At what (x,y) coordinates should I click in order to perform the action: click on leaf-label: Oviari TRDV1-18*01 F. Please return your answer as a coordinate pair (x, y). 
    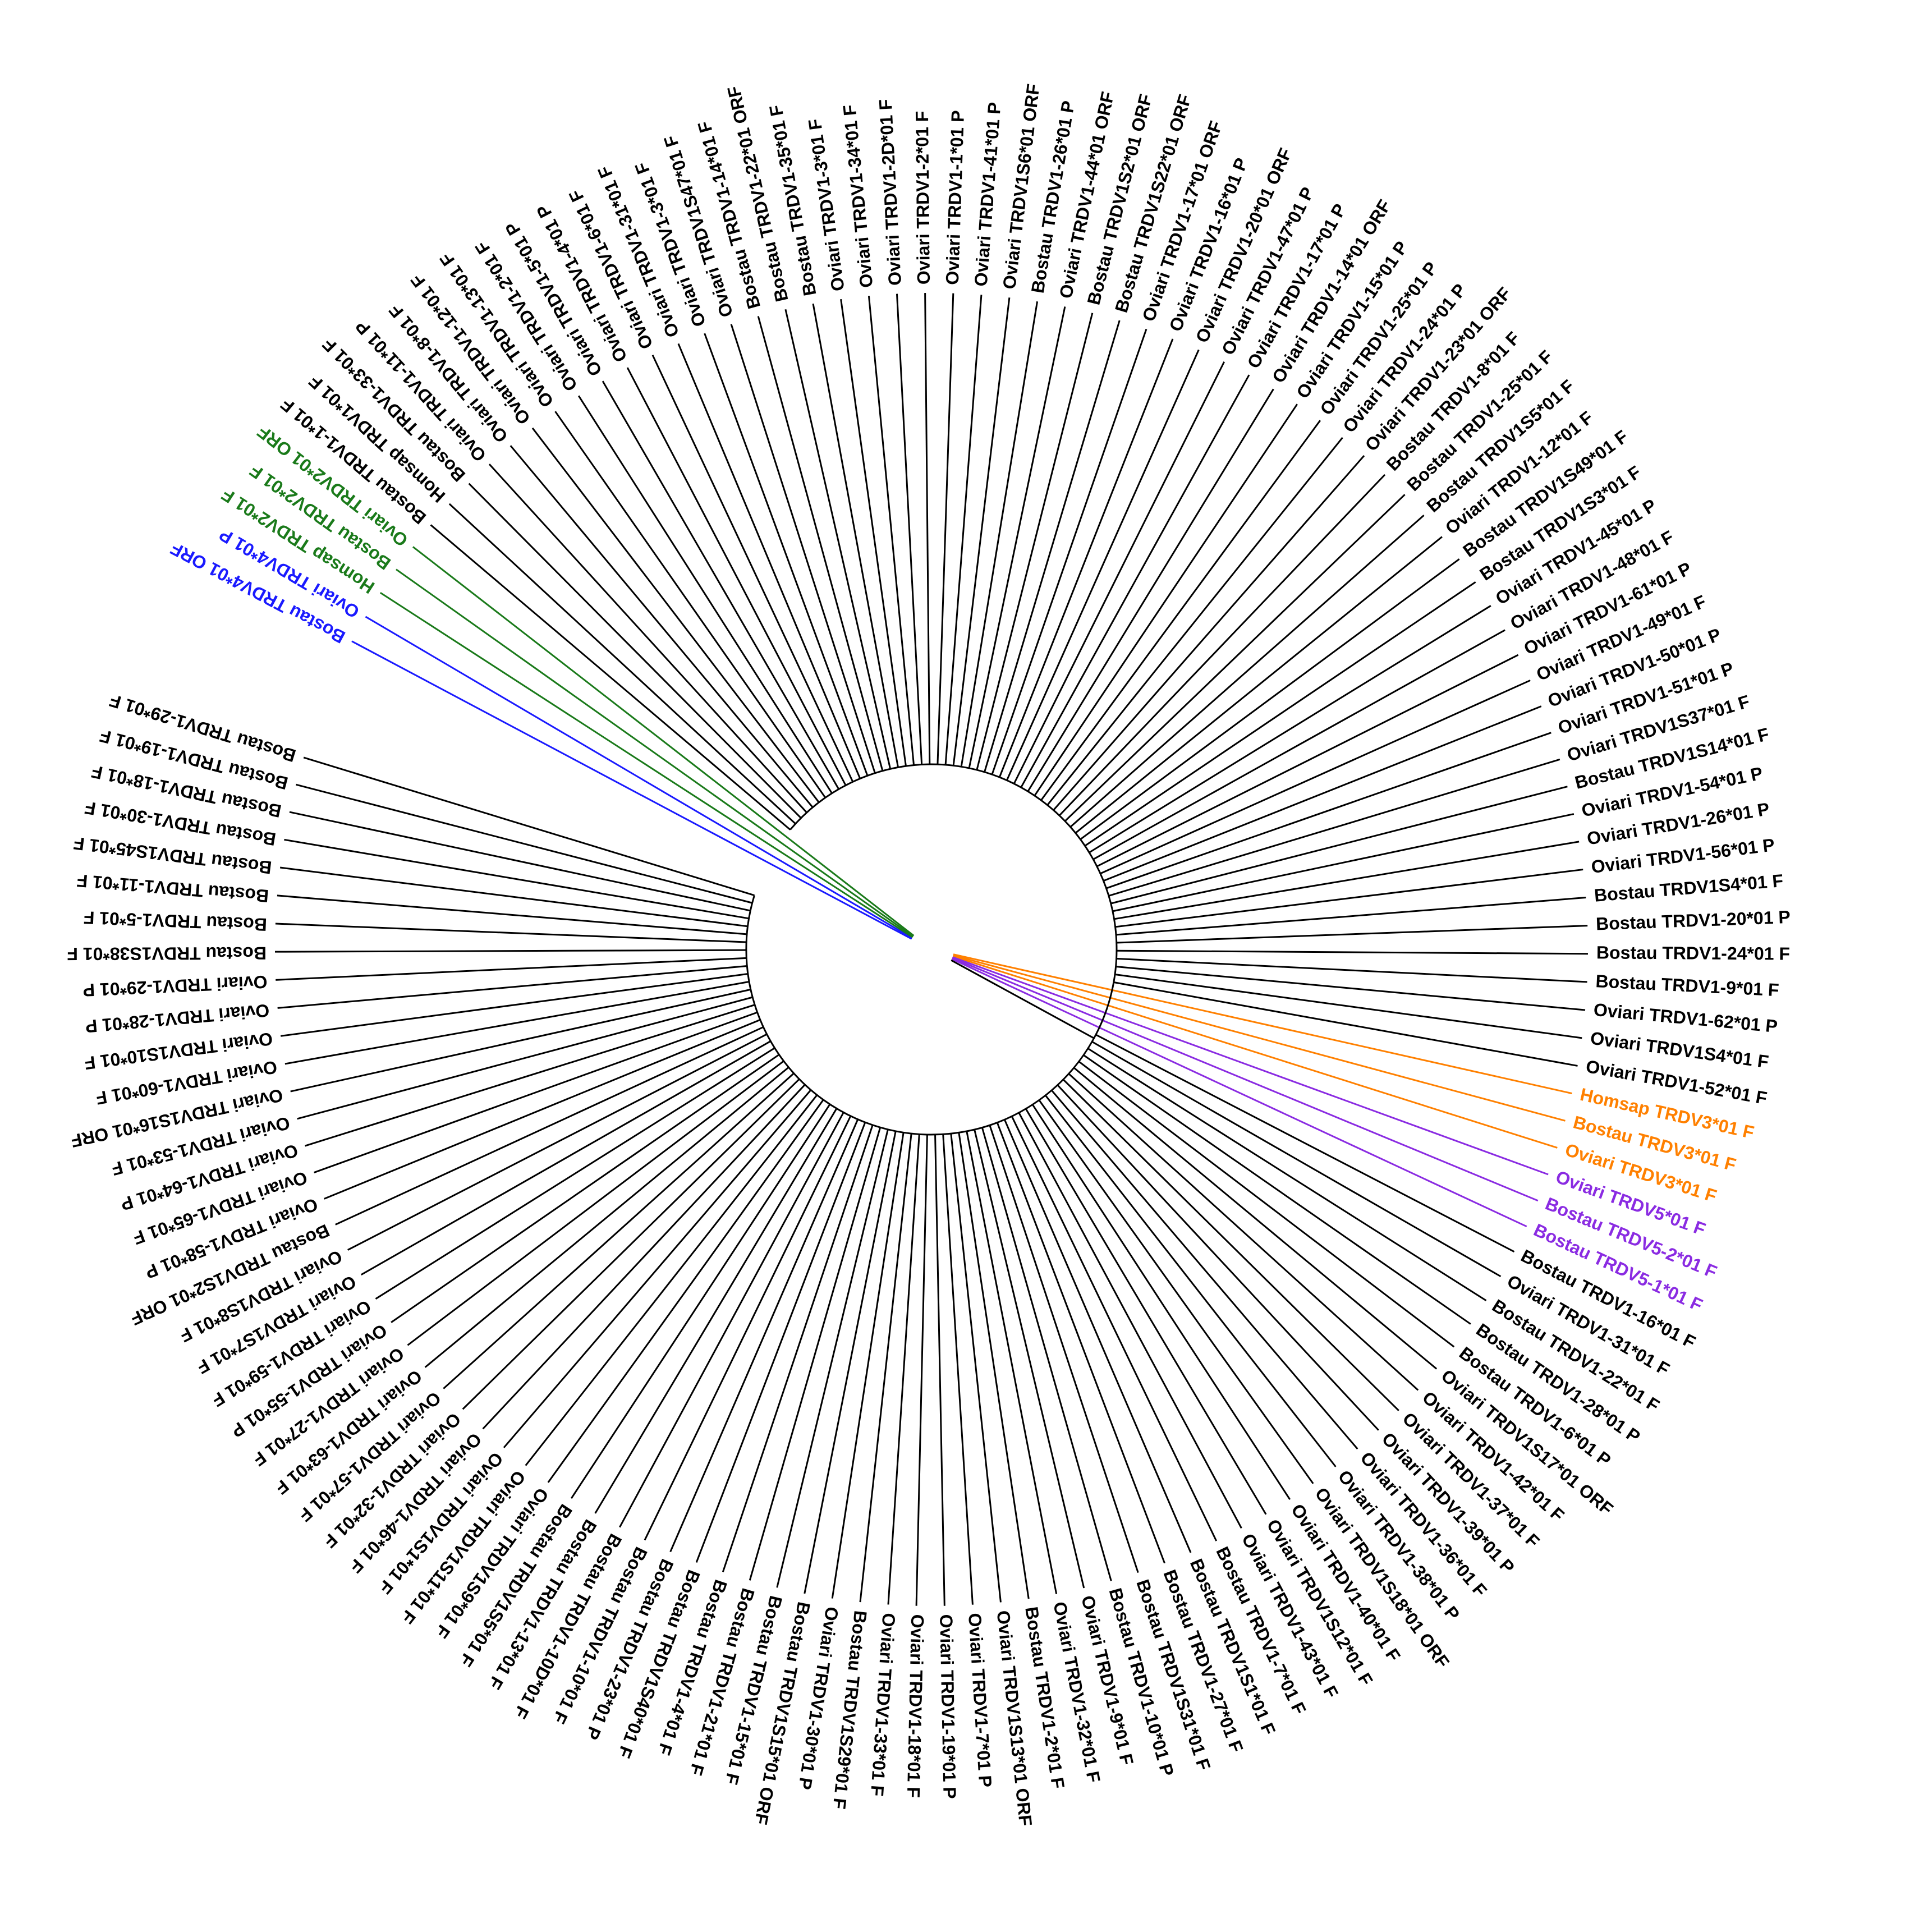
    Looking at the image, I should click on (915, 1706).